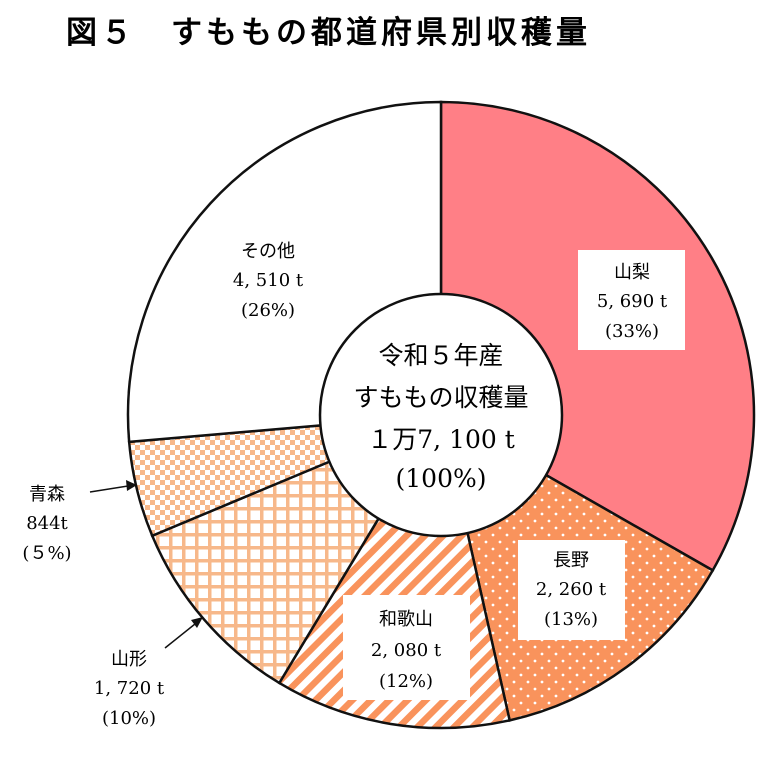 This screenshot has height=767, width=767. I want to click on slice-value-nagano: 2, 260 t, so click(571, 589).